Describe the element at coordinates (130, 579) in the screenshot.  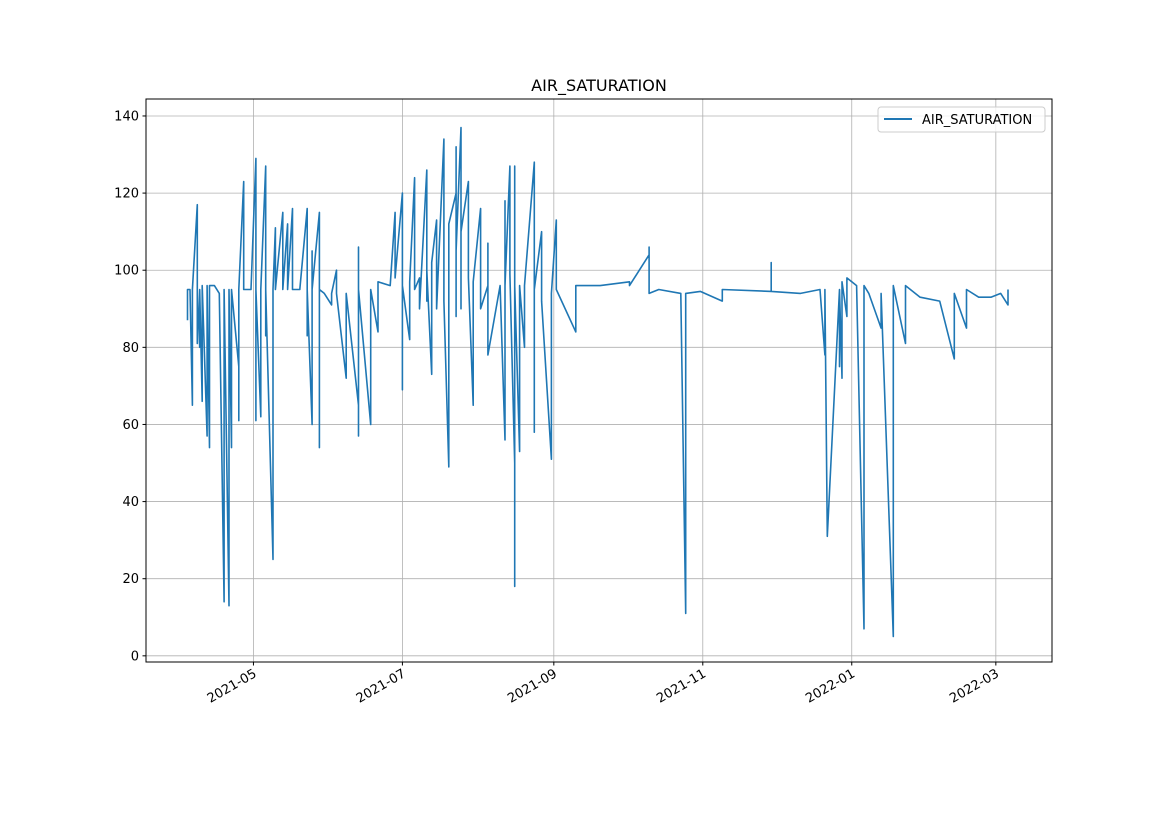
I see `y-tick-label: 20` at that location.